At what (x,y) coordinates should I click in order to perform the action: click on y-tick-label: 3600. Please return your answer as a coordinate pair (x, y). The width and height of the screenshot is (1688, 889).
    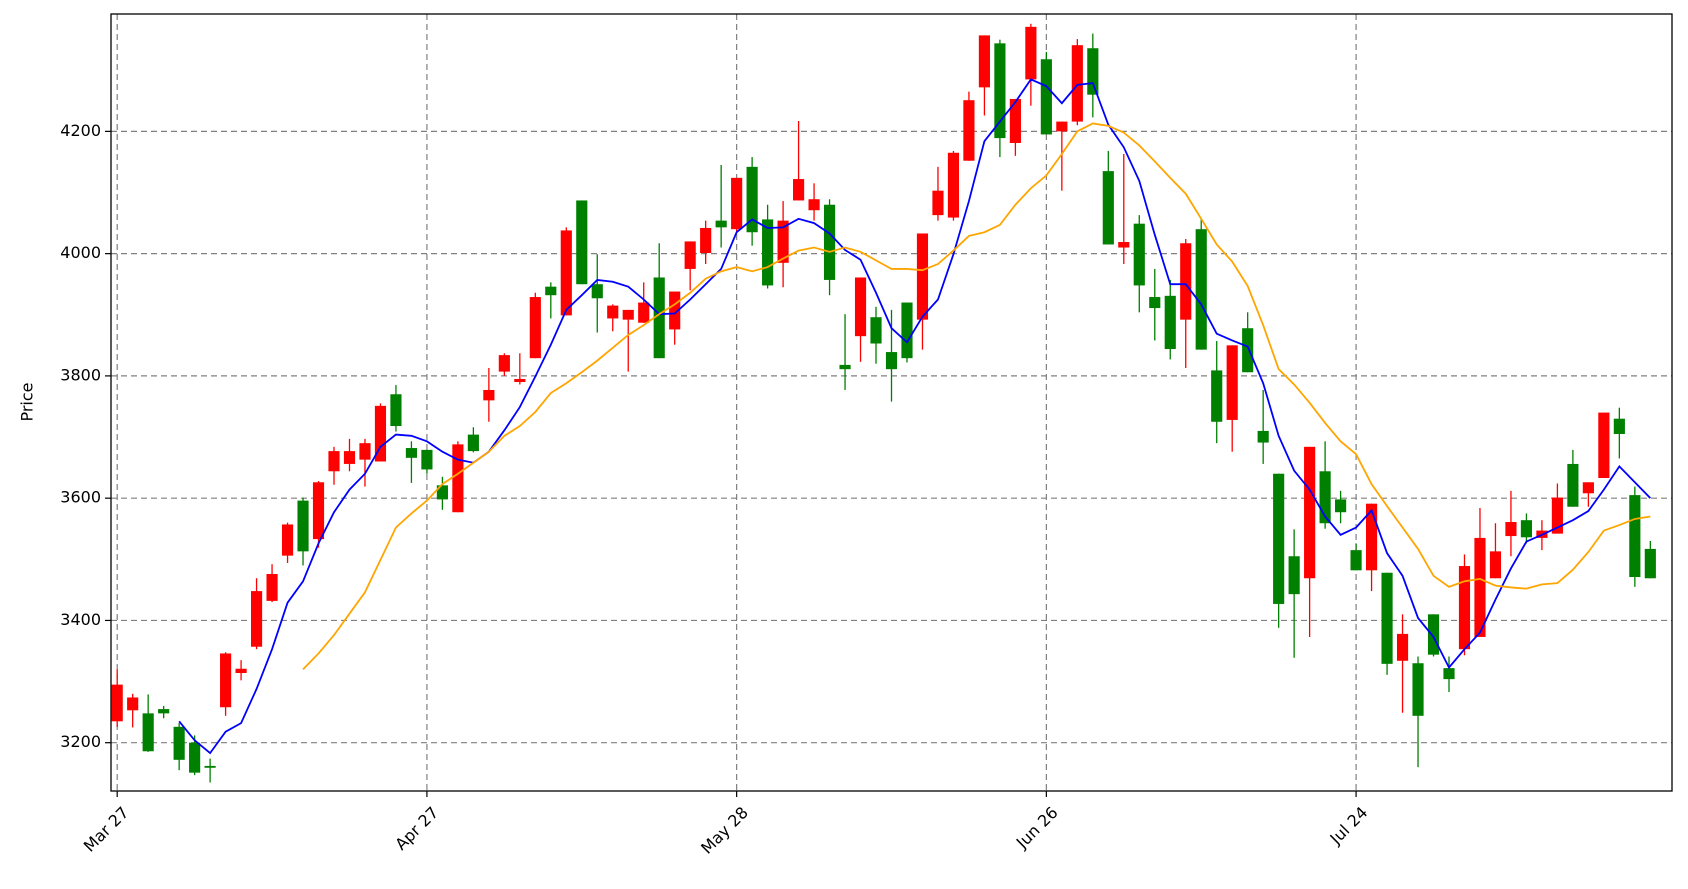
    Looking at the image, I should click on (80, 497).